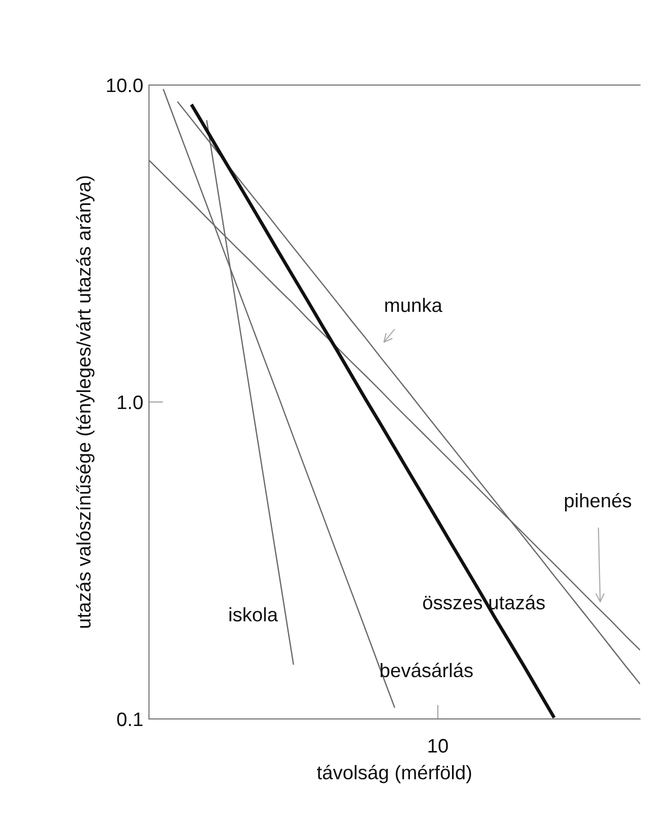 This screenshot has height=823, width=652. Describe the element at coordinates (484, 602) in the screenshot. I see `annotation: összes utazás` at that location.